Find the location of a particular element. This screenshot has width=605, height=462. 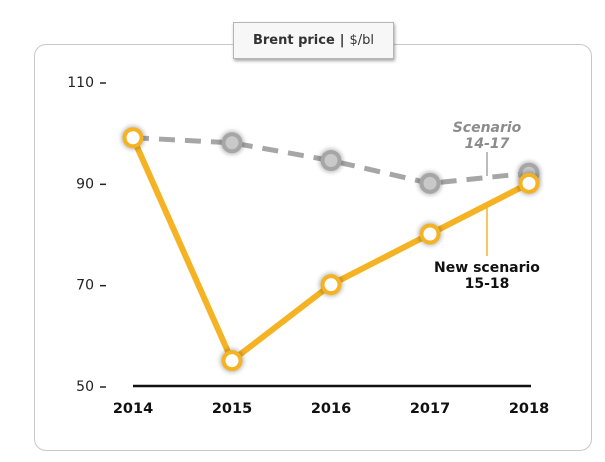

x-tick-label: 2014 is located at coordinates (133, 409).